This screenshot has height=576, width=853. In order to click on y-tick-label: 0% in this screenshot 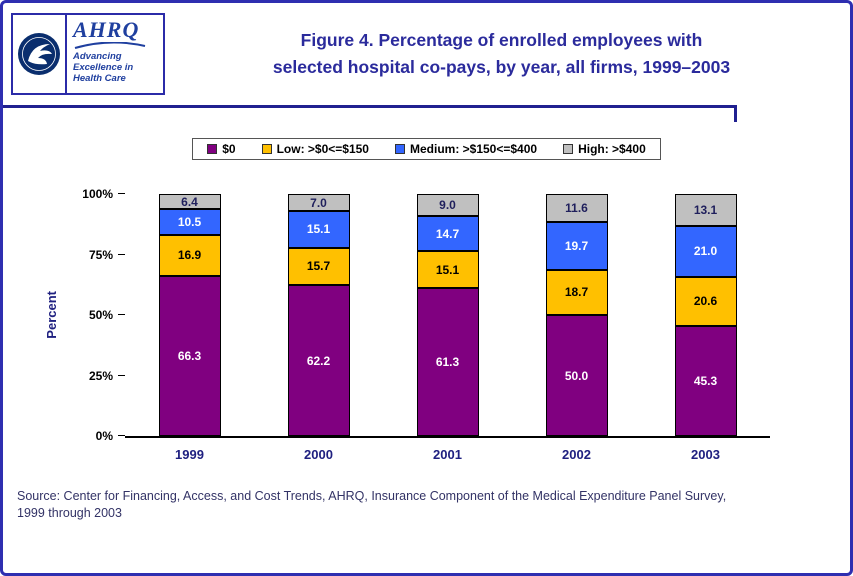, I will do `click(104, 436)`.